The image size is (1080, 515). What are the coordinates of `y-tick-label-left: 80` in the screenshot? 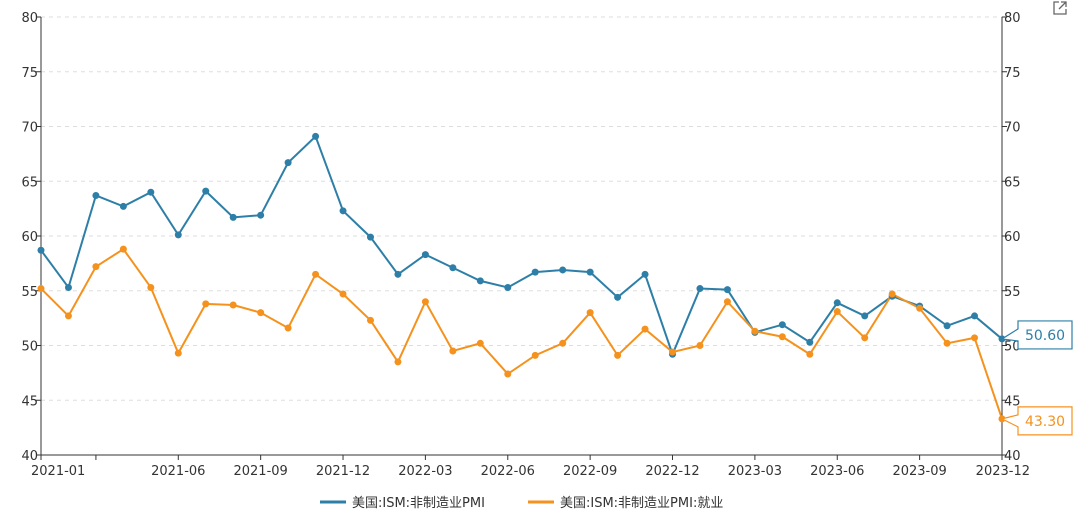 It's located at (29, 18).